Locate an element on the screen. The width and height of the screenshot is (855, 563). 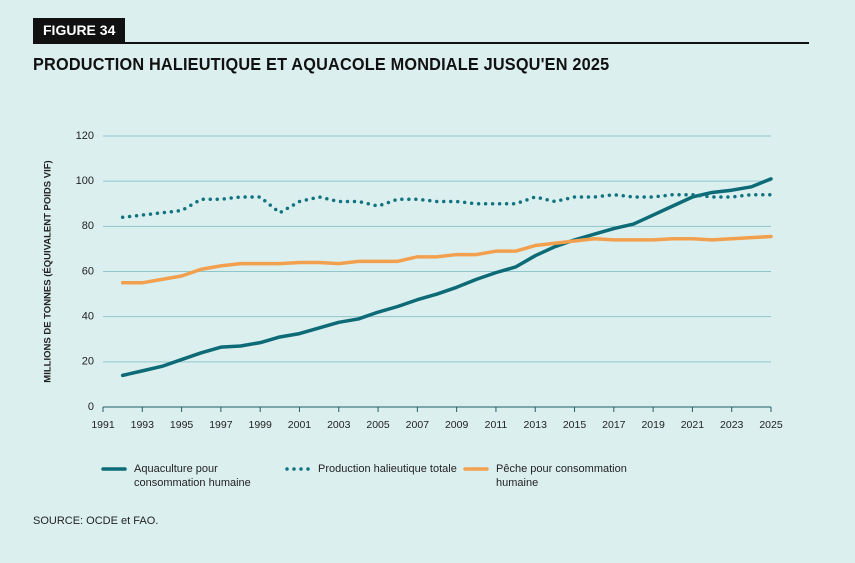
x-tick-label: 2017 is located at coordinates (614, 425).